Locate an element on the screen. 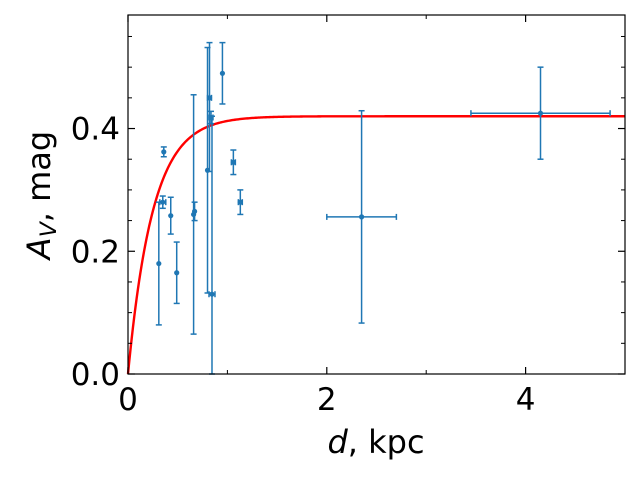 The image size is (640, 480). x-tick-label: 0 is located at coordinates (128, 400).